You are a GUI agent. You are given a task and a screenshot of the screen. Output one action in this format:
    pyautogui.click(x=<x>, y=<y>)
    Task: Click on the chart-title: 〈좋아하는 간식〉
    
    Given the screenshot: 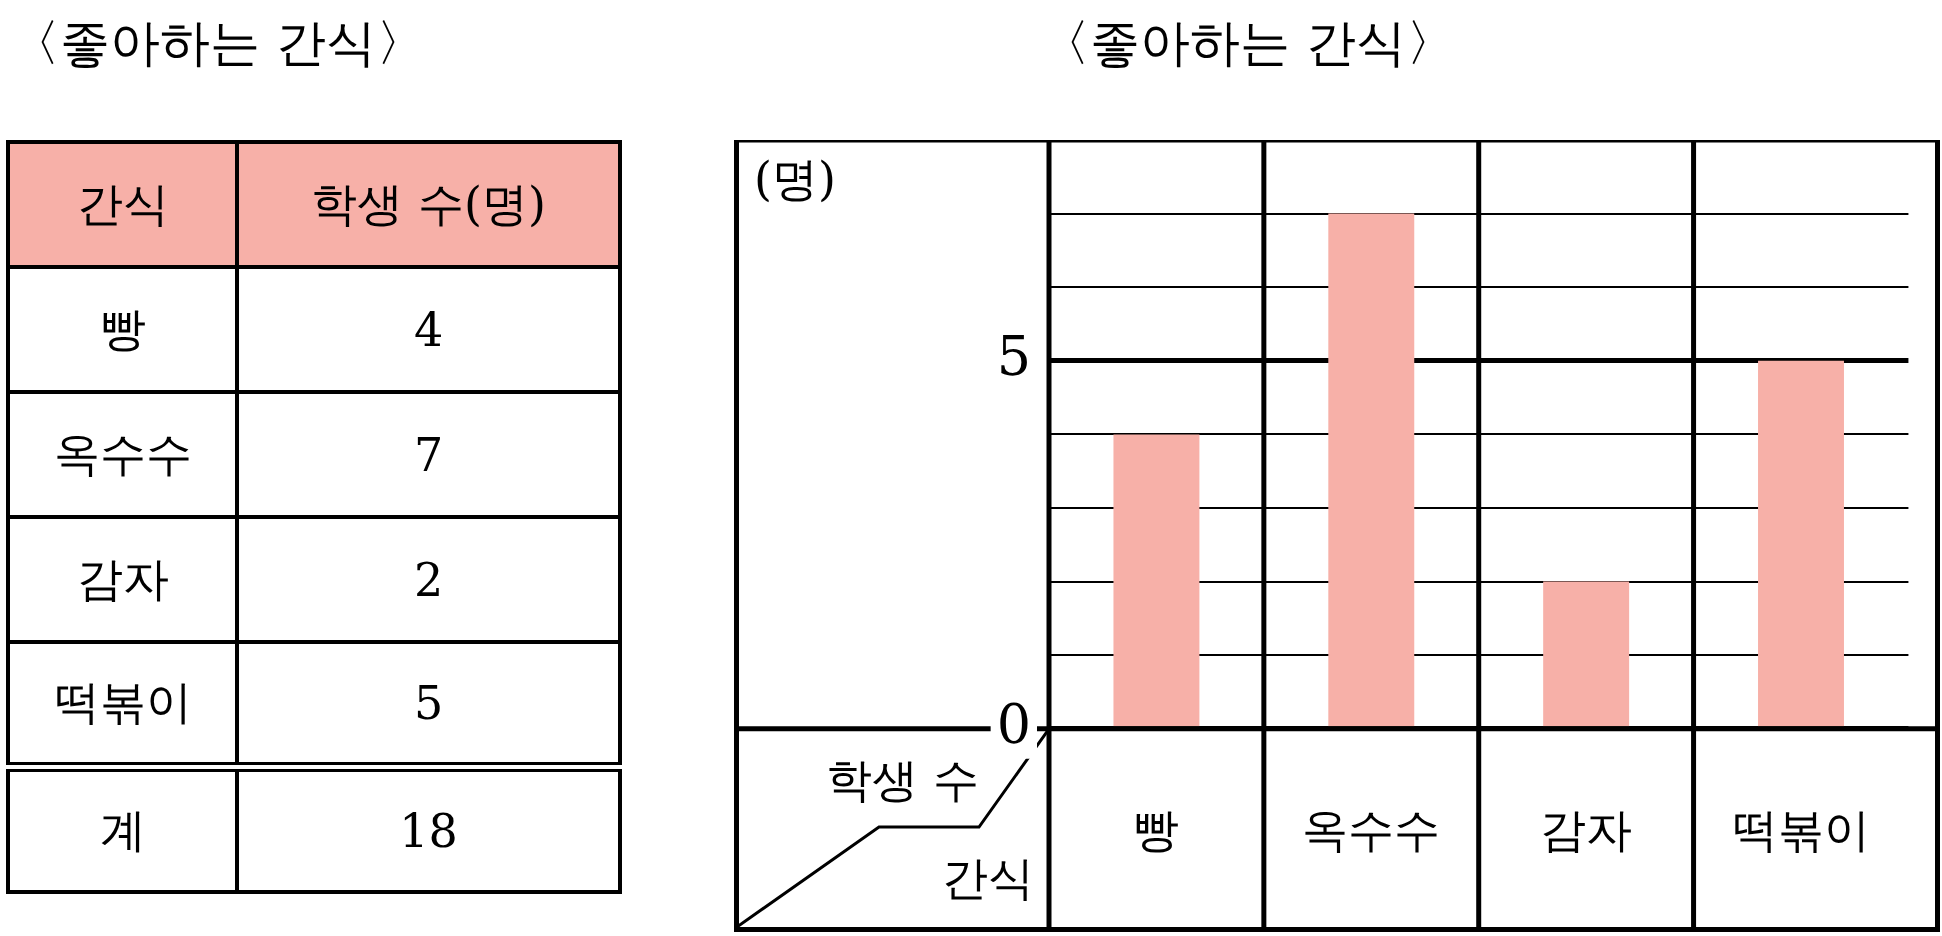 What is the action you would take?
    pyautogui.click(x=1248, y=43)
    